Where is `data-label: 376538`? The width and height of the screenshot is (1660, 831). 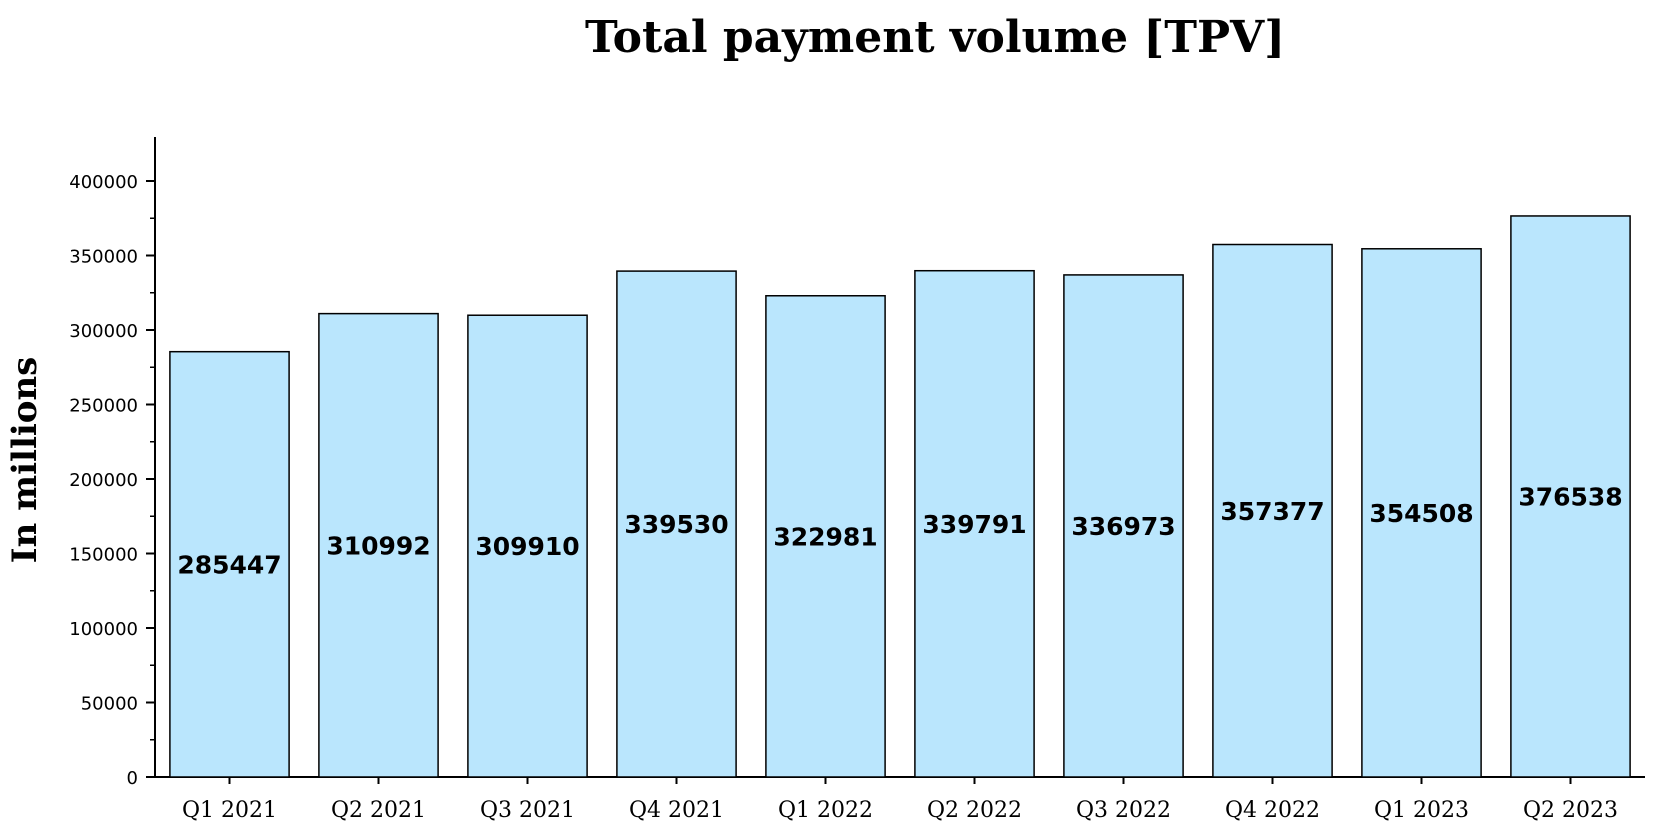
data-label: 376538 is located at coordinates (1570, 496).